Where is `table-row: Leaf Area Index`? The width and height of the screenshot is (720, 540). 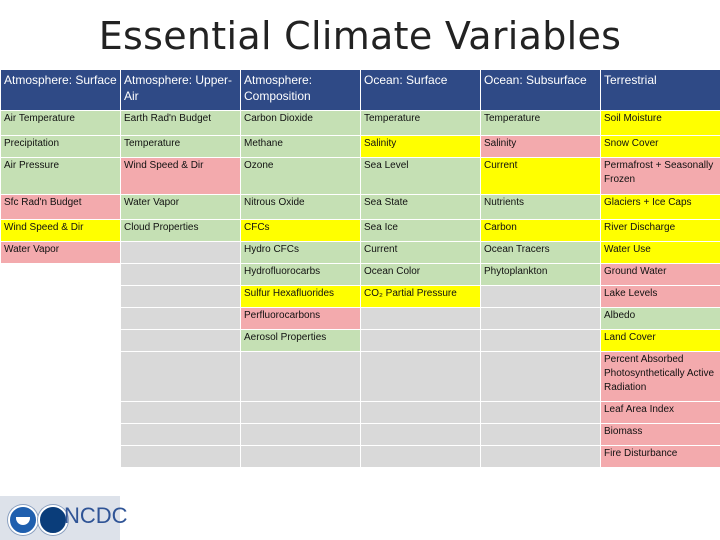 table-row: Leaf Area Index is located at coordinates (360, 412).